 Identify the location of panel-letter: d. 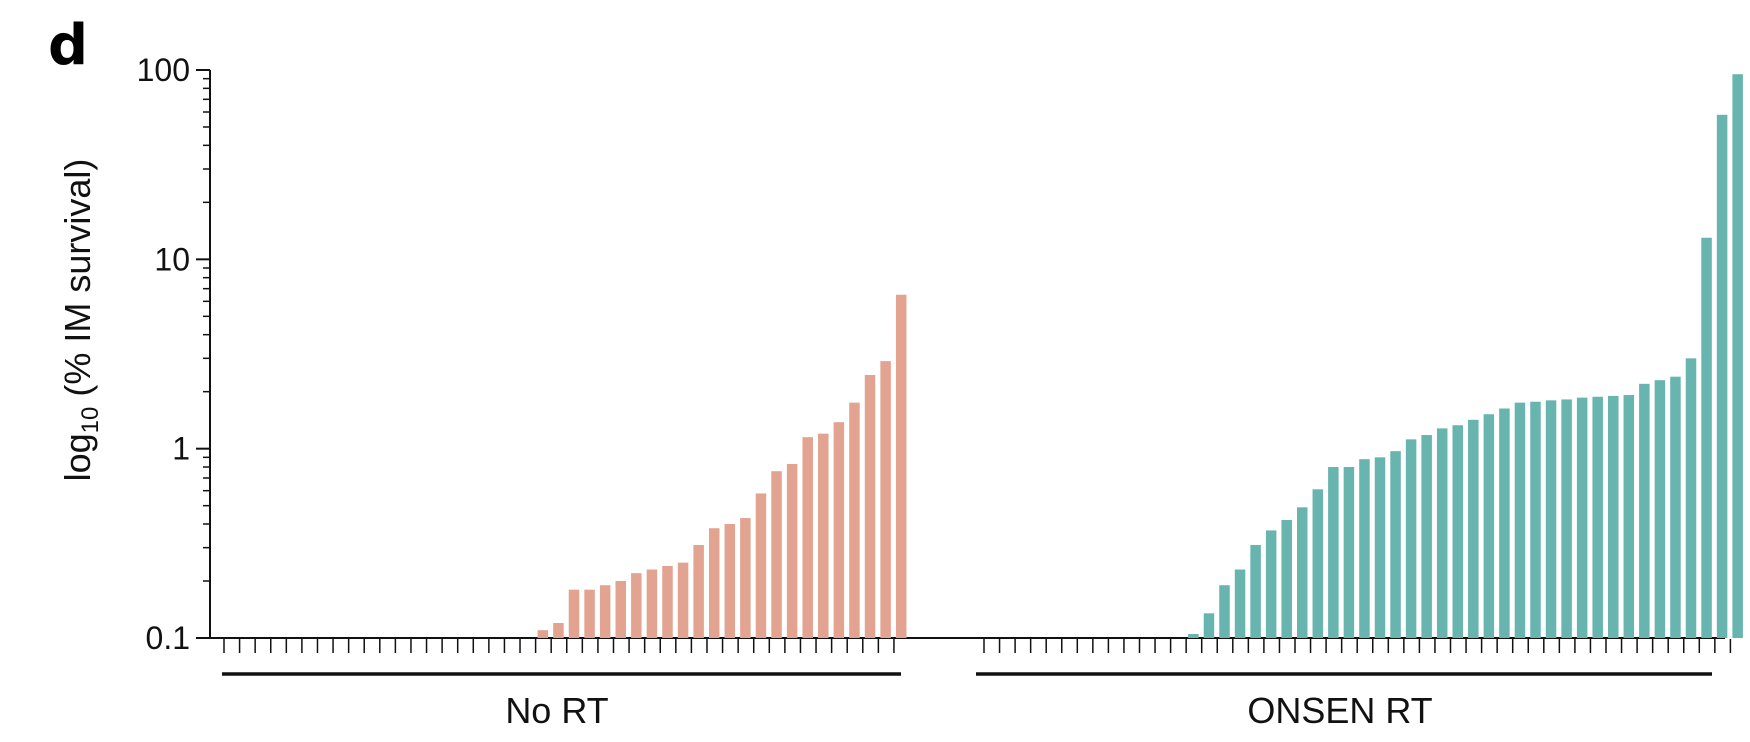
(68, 45).